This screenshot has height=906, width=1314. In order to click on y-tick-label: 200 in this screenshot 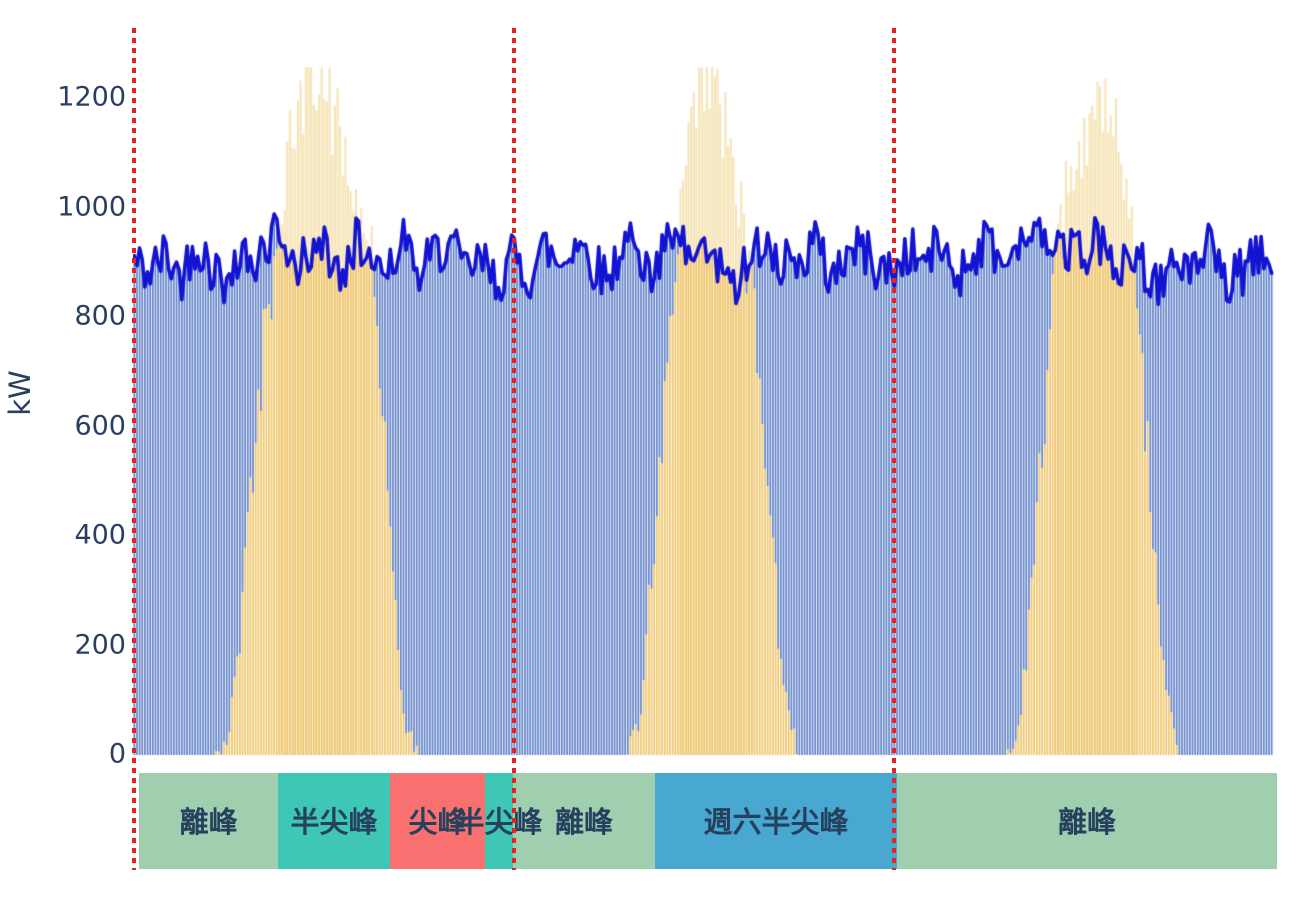, I will do `click(100, 644)`.